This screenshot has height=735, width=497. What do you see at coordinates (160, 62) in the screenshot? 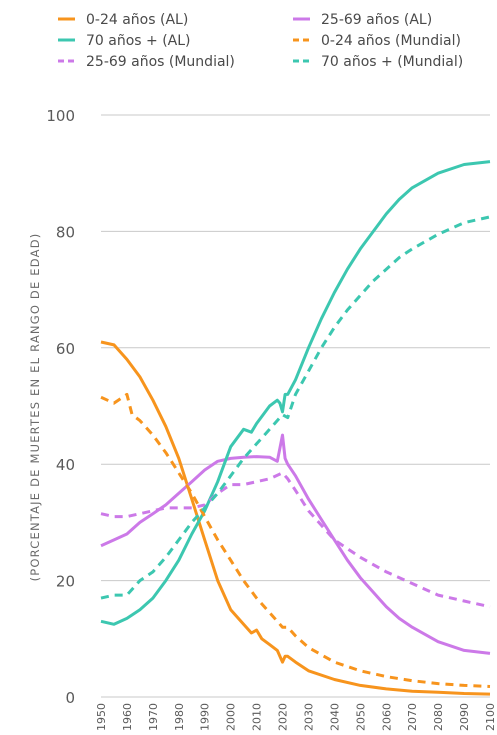
I see `legend-label: 25-69 años (Mundial)` at bounding box center [160, 62].